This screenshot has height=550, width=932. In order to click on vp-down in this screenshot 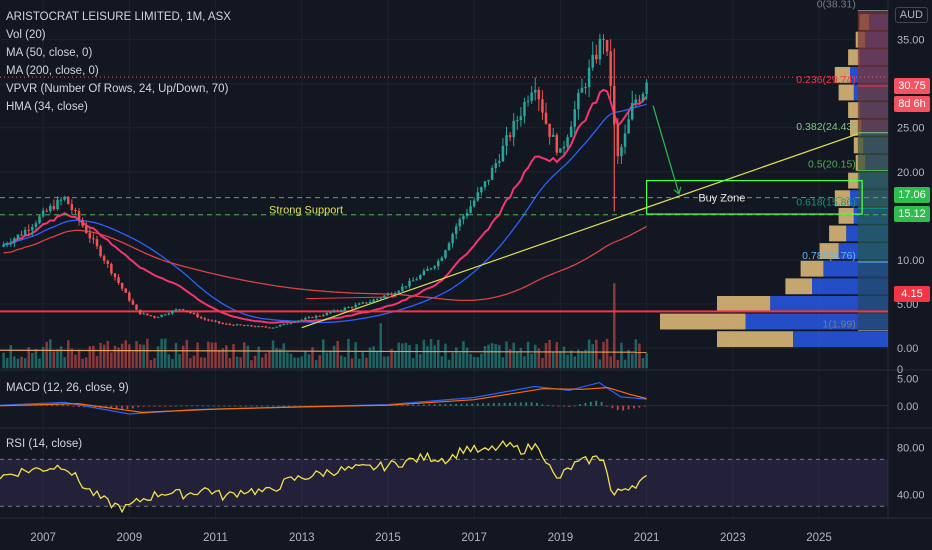, I will do `click(816, 321)`.